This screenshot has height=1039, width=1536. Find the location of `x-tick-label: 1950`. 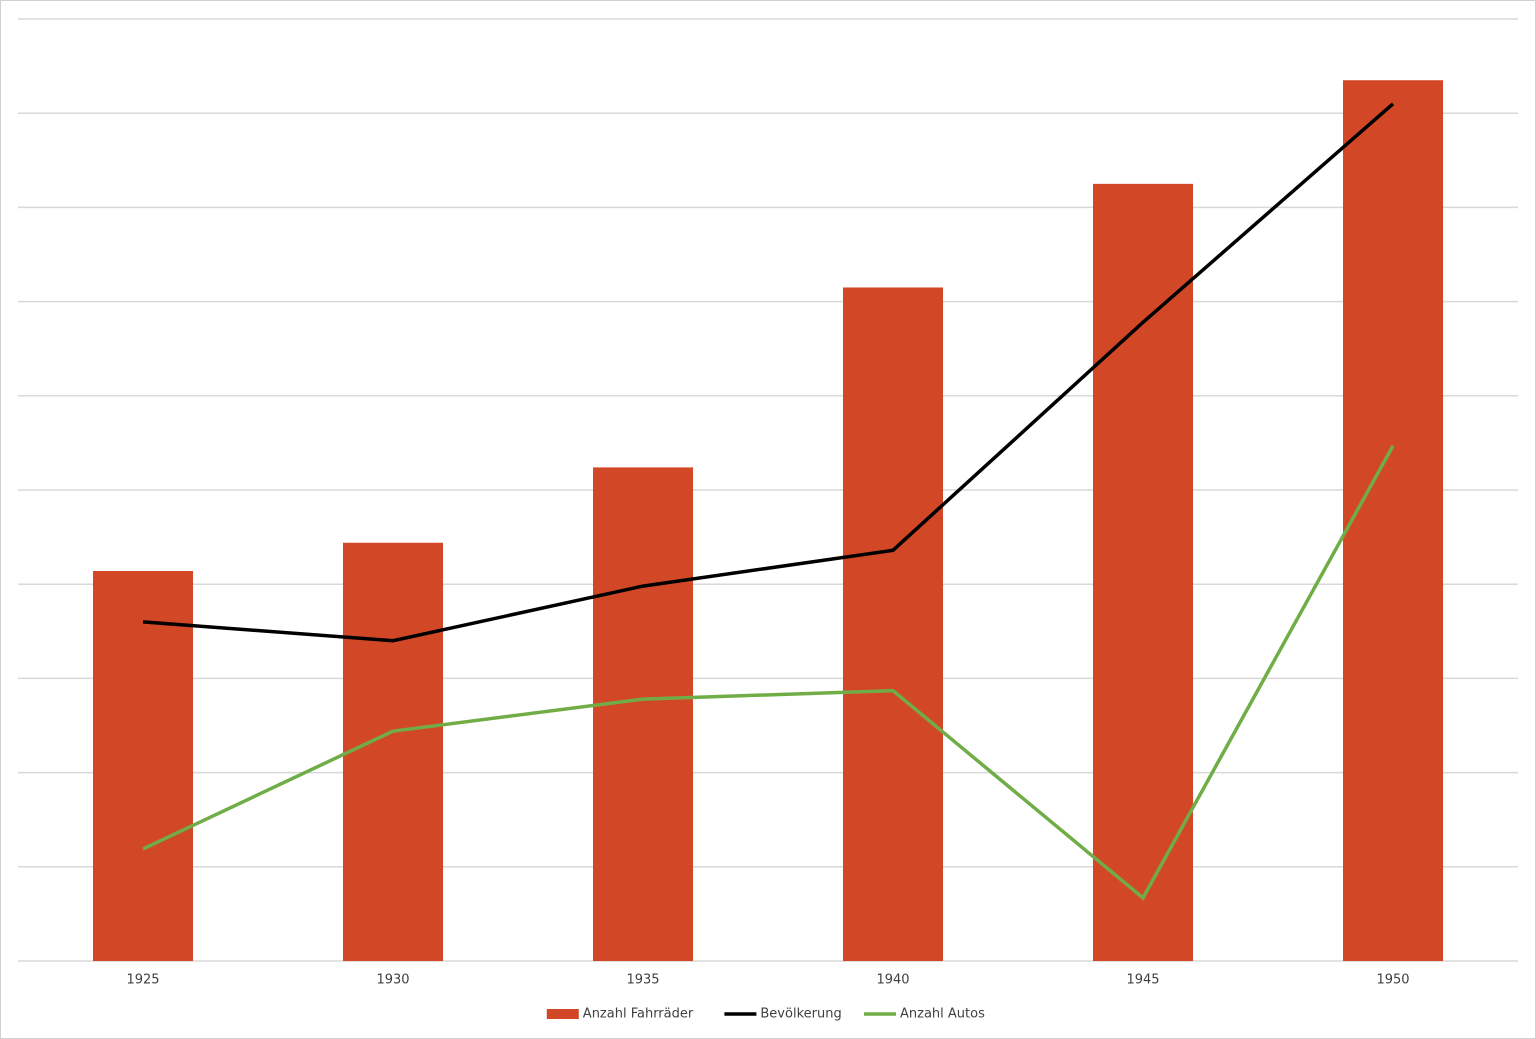

x-tick-label: 1950 is located at coordinates (1392, 980).